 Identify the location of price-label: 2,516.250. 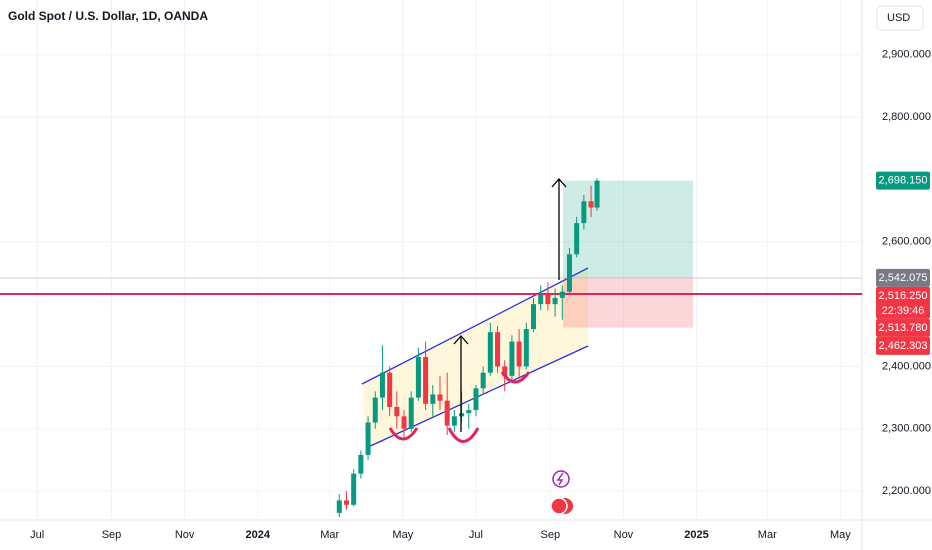
(903, 296).